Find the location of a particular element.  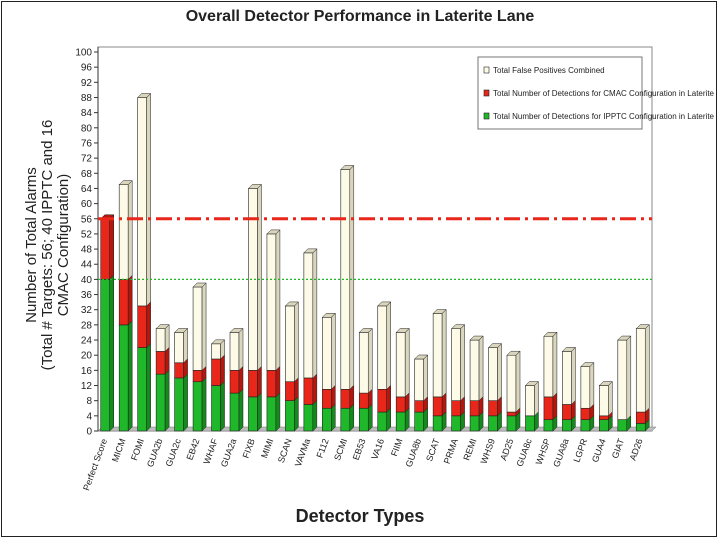

y-tick-label: 32 is located at coordinates (87, 310).